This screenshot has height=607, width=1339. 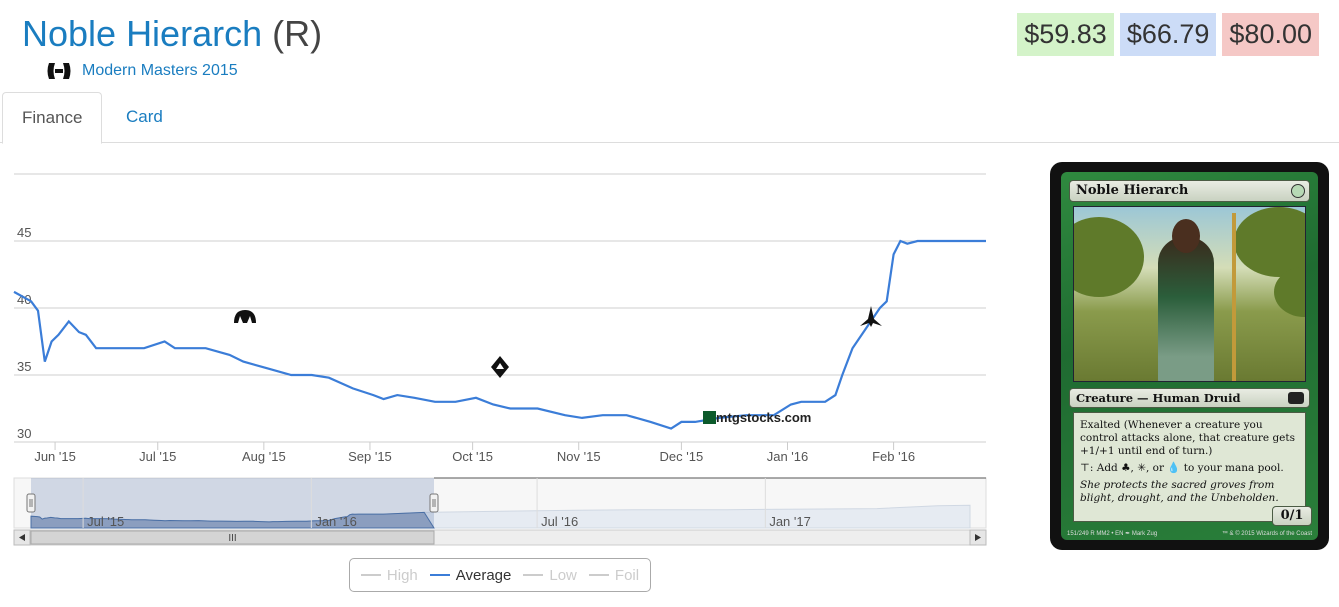 What do you see at coordinates (579, 456) in the screenshot?
I see `x-tick-label: Nov '15` at bounding box center [579, 456].